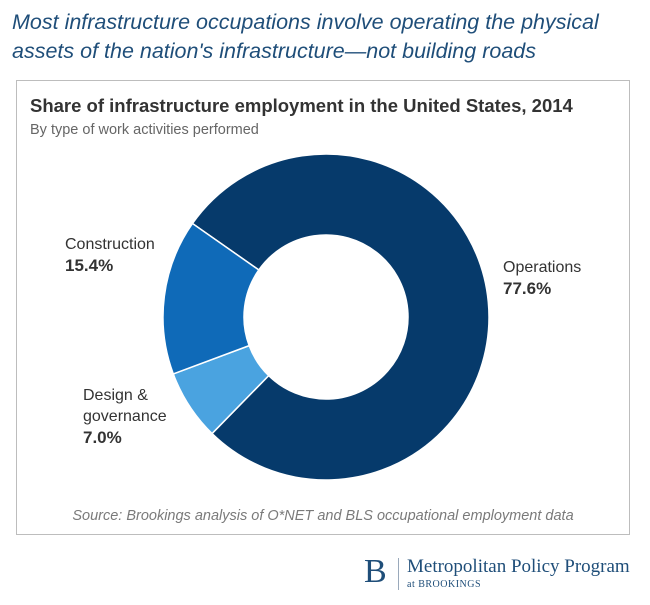 The height and width of the screenshot is (605, 650). I want to click on label-design-name-line2: governance, so click(125, 416).